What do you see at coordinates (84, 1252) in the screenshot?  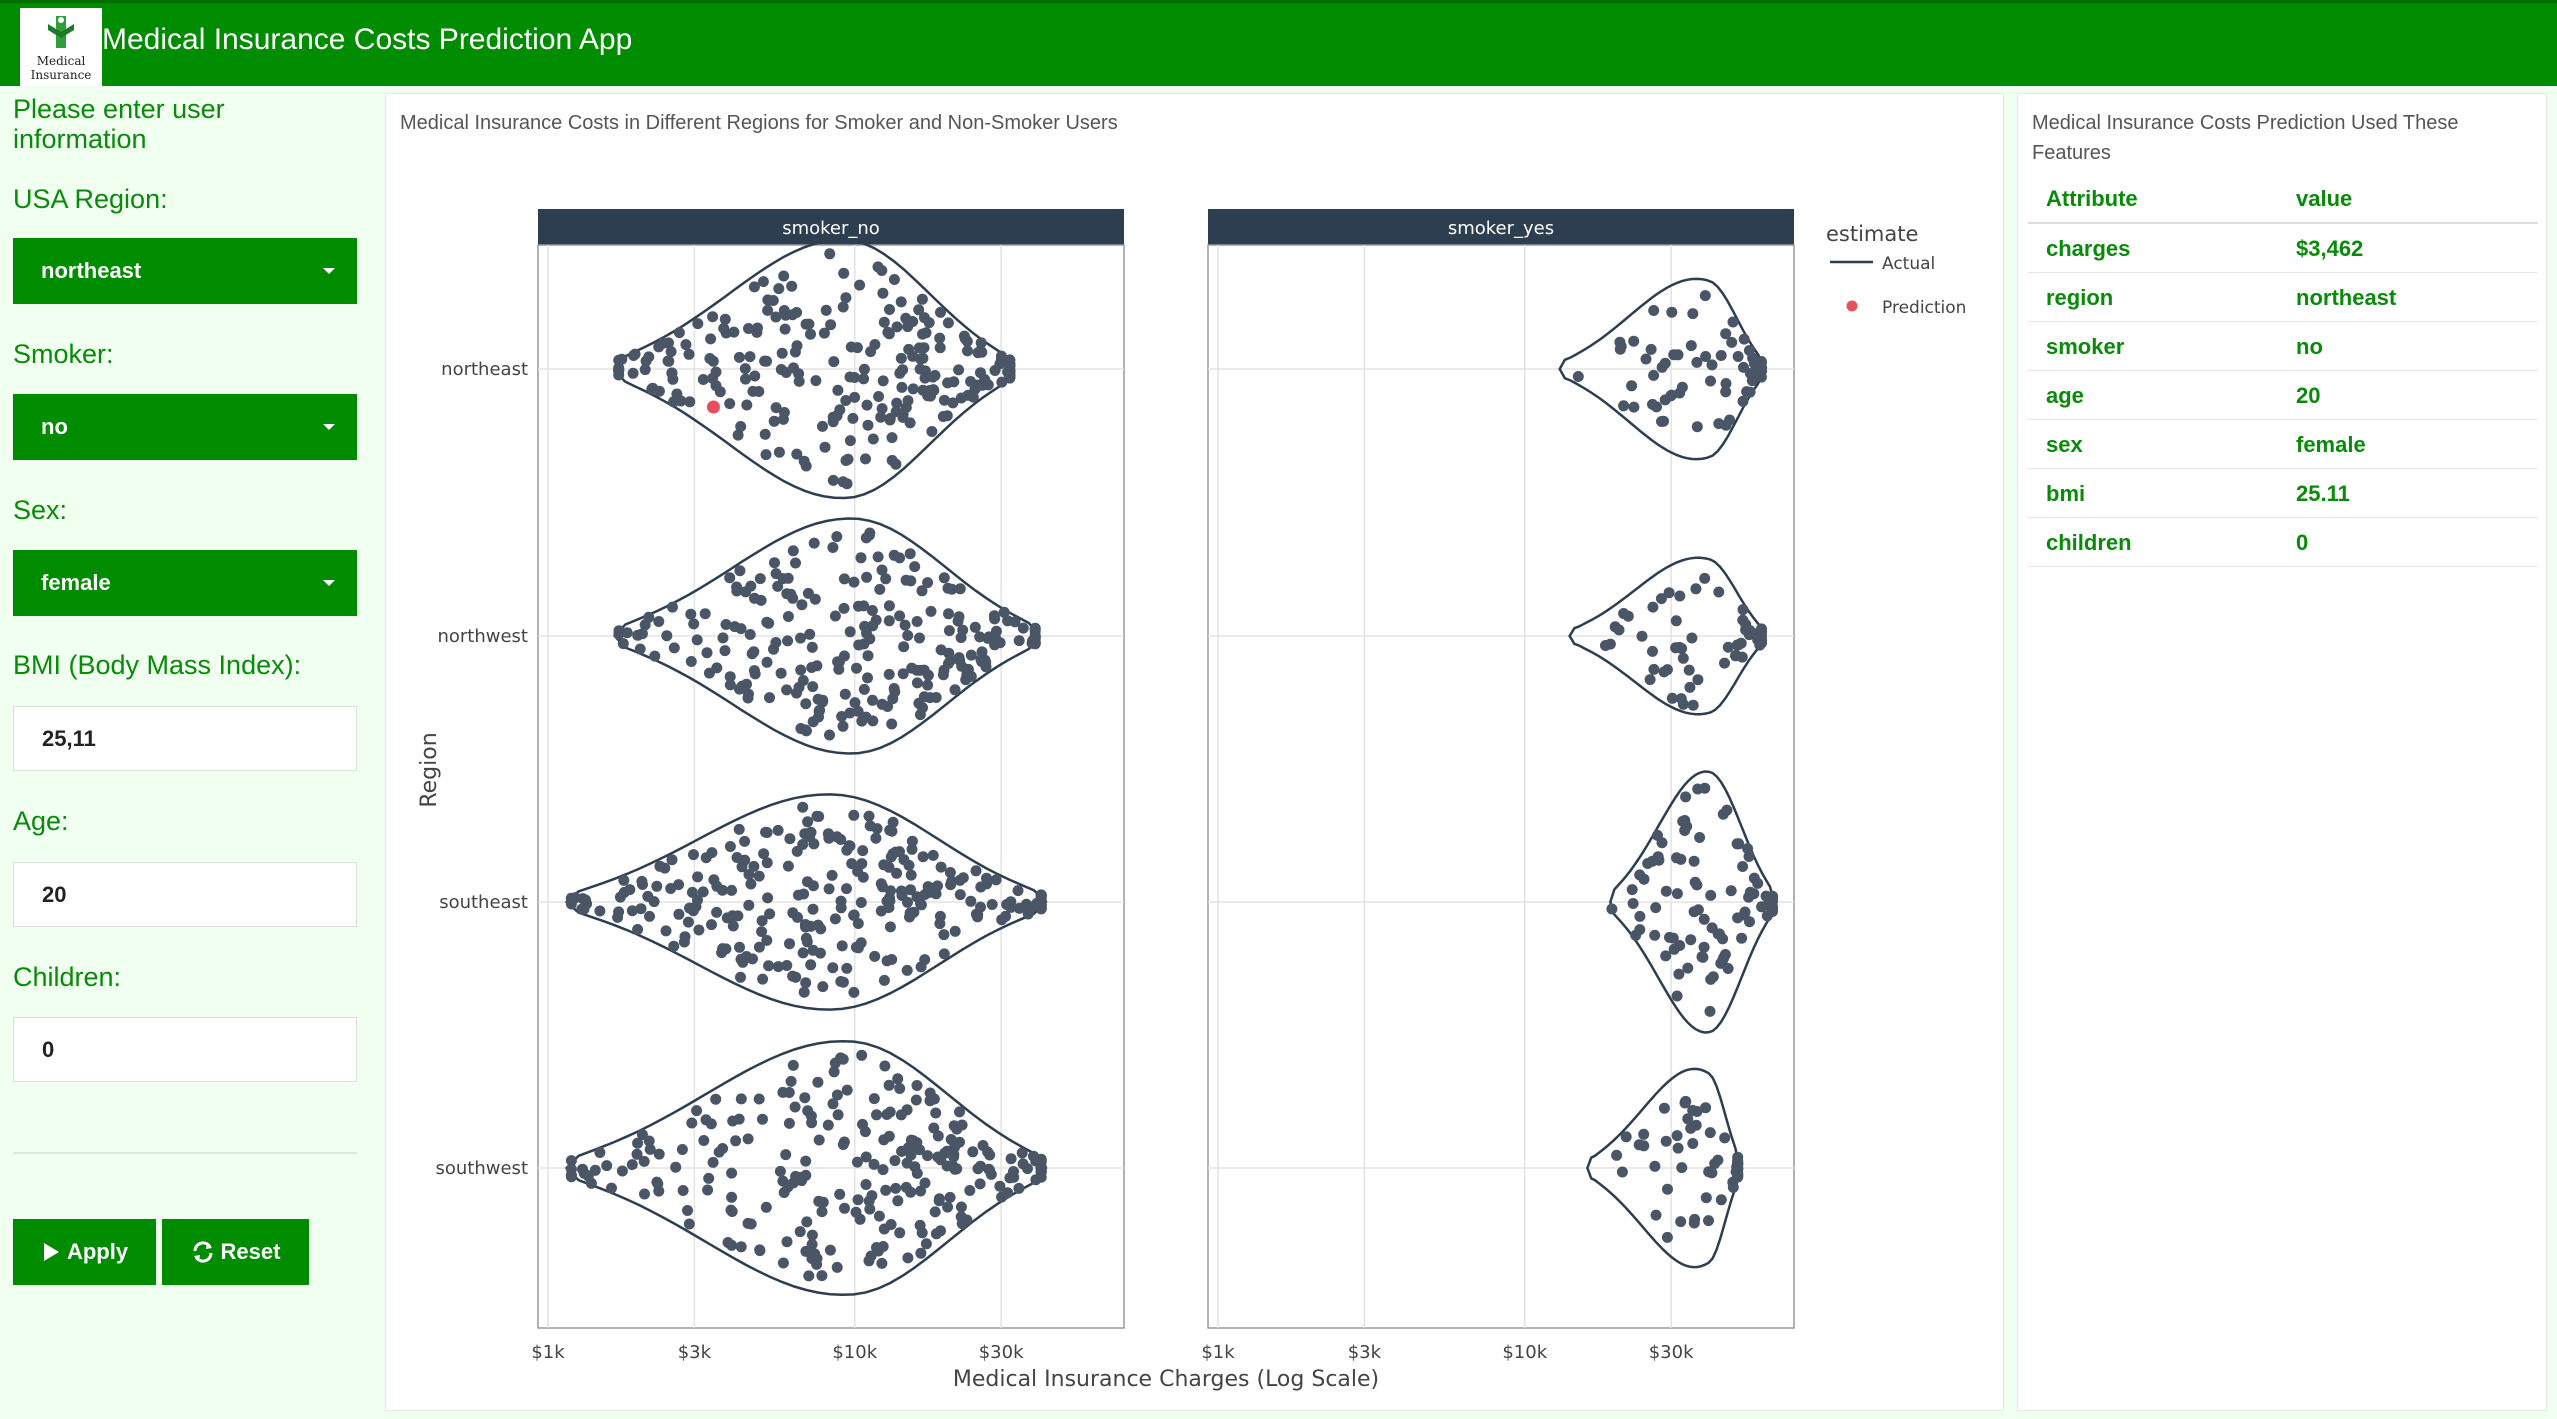 I see `apply-button: Apply` at bounding box center [84, 1252].